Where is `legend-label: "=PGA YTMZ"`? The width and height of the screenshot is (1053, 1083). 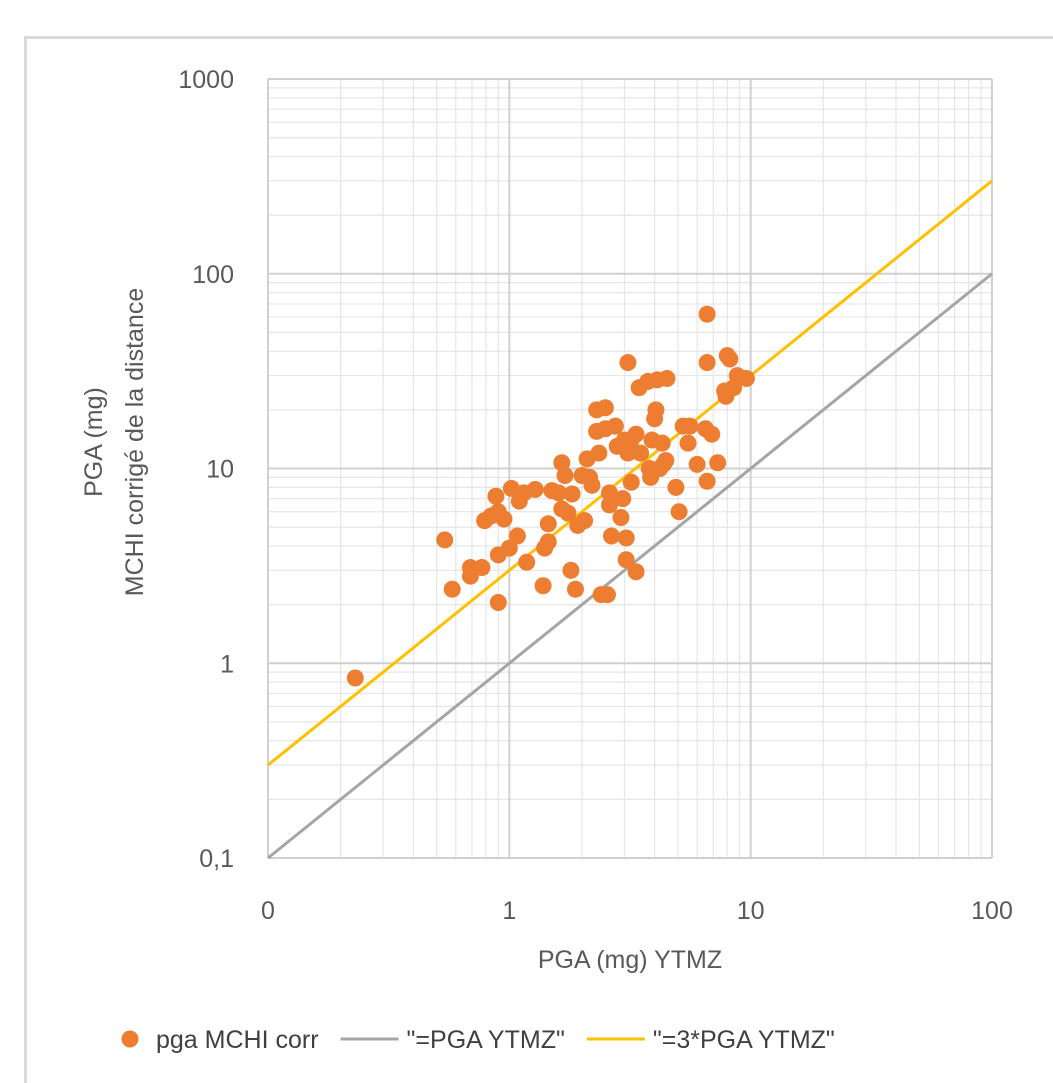 legend-label: "=PGA YTMZ" is located at coordinates (486, 1040).